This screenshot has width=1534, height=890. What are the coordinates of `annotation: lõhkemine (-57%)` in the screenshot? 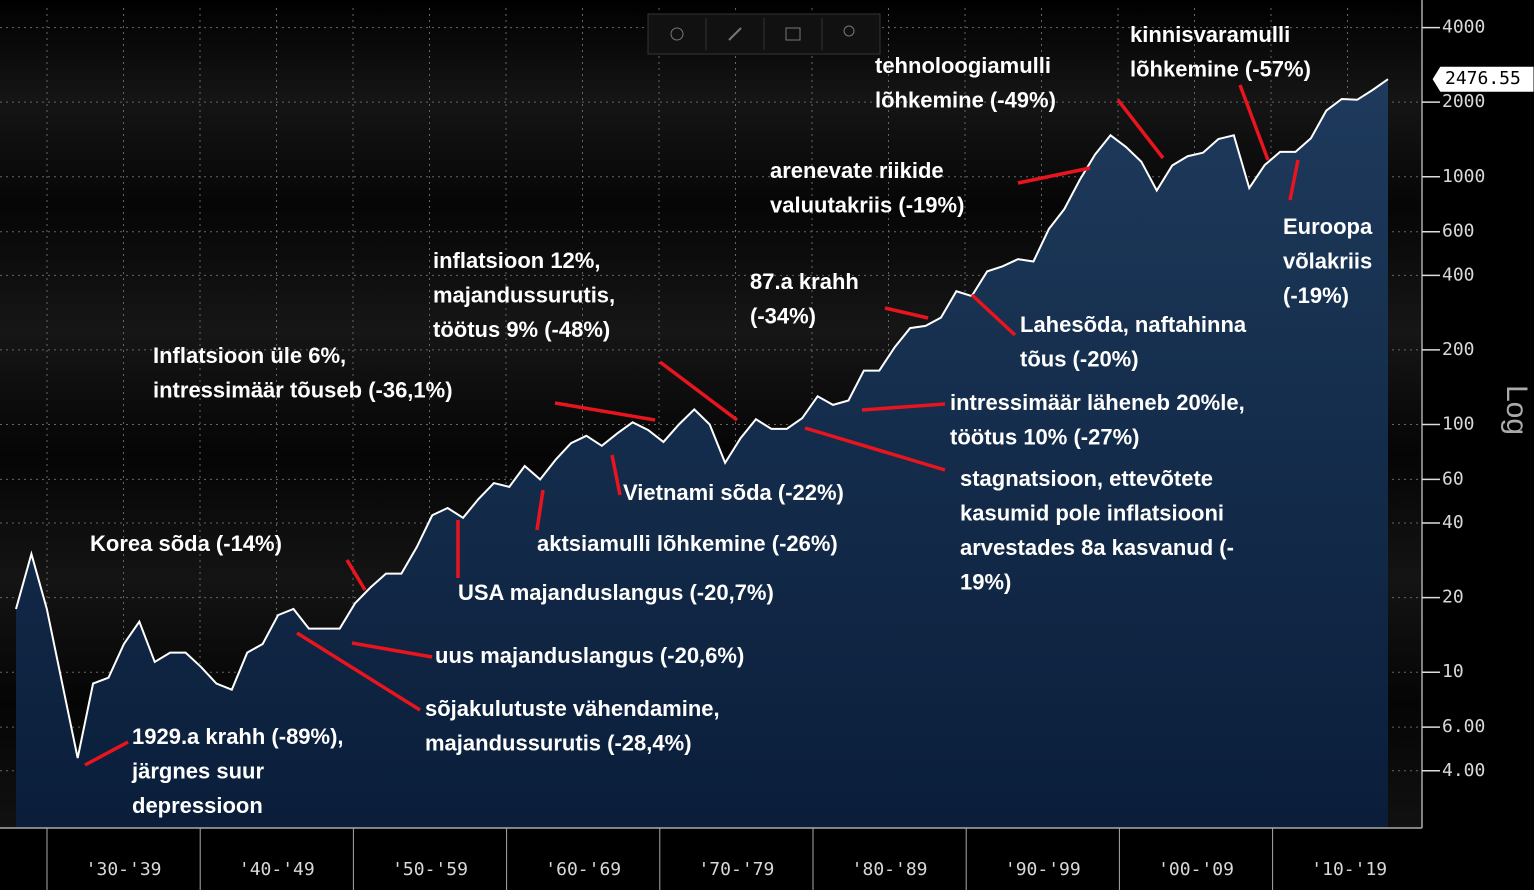 It's located at (1220, 68).